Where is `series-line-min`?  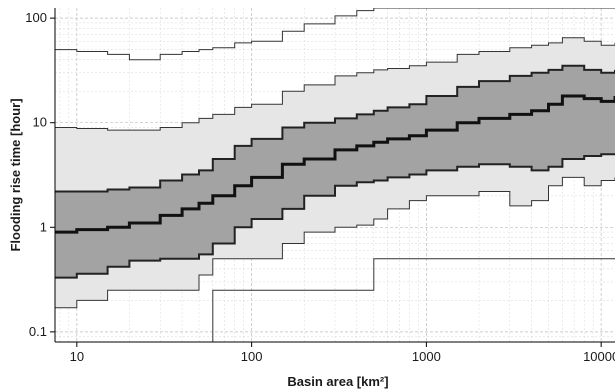
series-line-min is located at coordinates (413, 300).